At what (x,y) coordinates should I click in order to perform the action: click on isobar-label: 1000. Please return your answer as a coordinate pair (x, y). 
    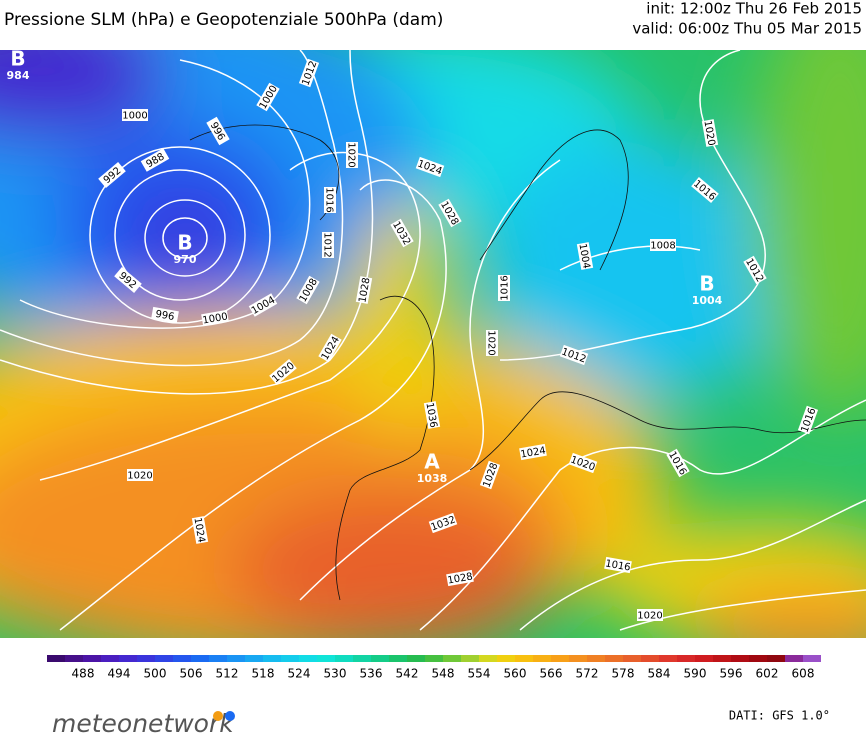
    Looking at the image, I should click on (135, 115).